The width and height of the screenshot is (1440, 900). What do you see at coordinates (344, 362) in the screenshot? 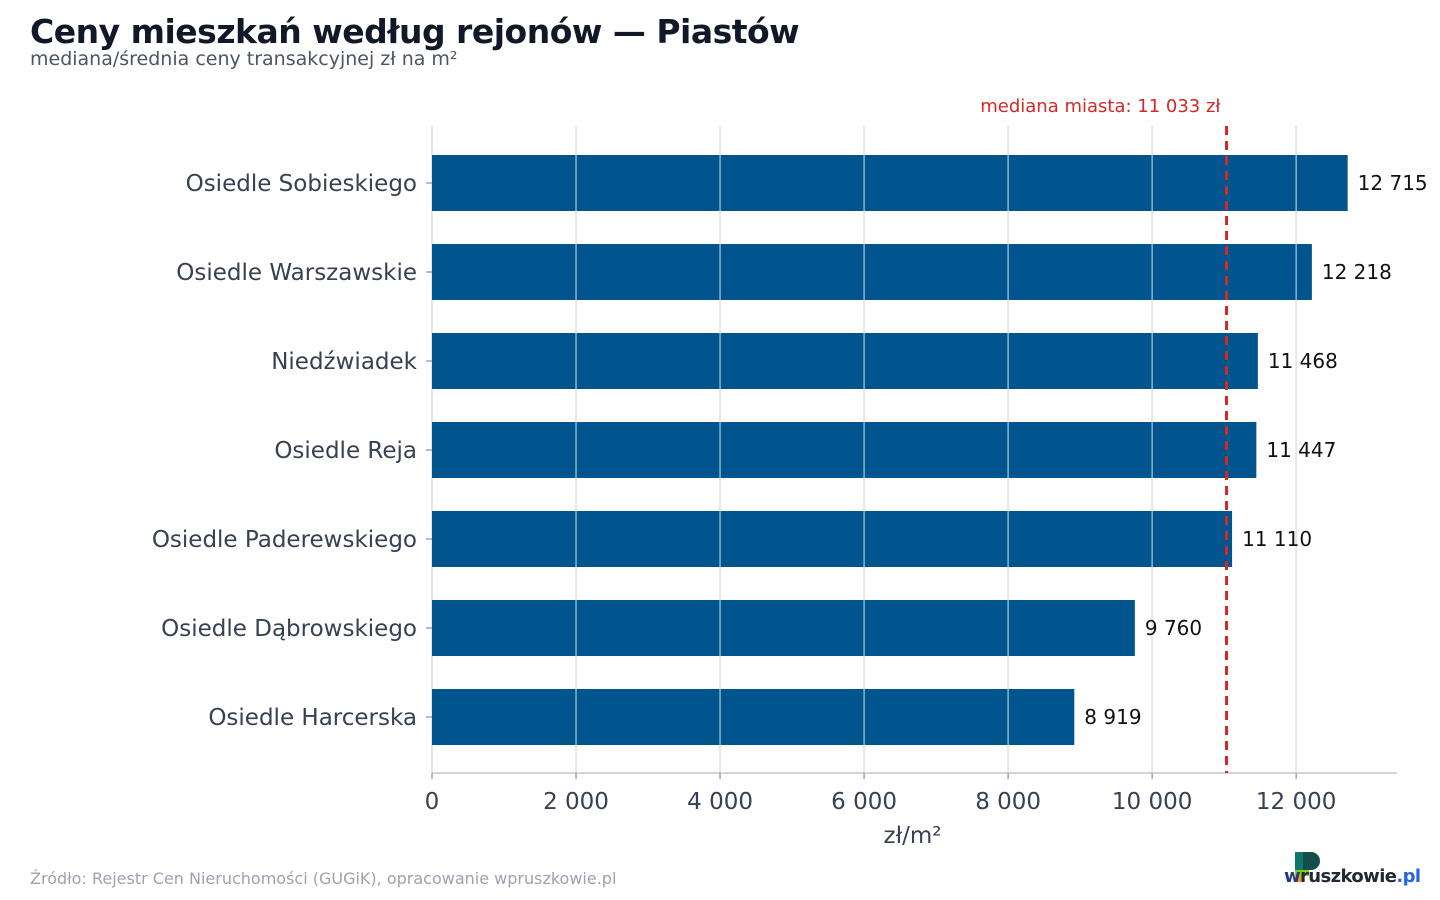
I see `category-label: Niedźwiadek` at bounding box center [344, 362].